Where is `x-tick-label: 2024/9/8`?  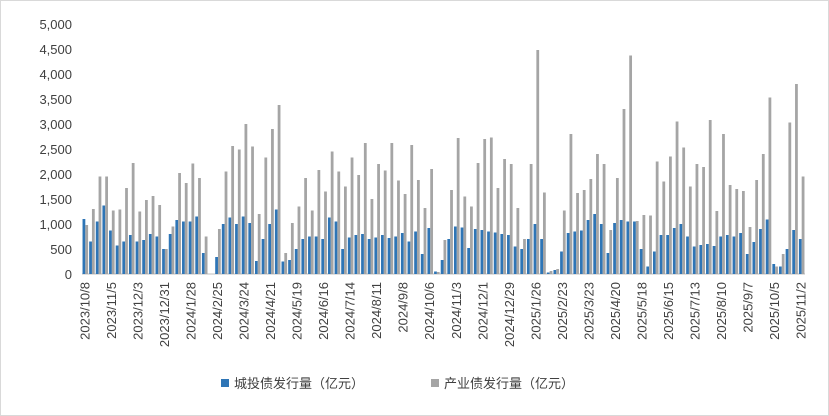
x-tick-label: 2024/9/8 is located at coordinates (403, 307).